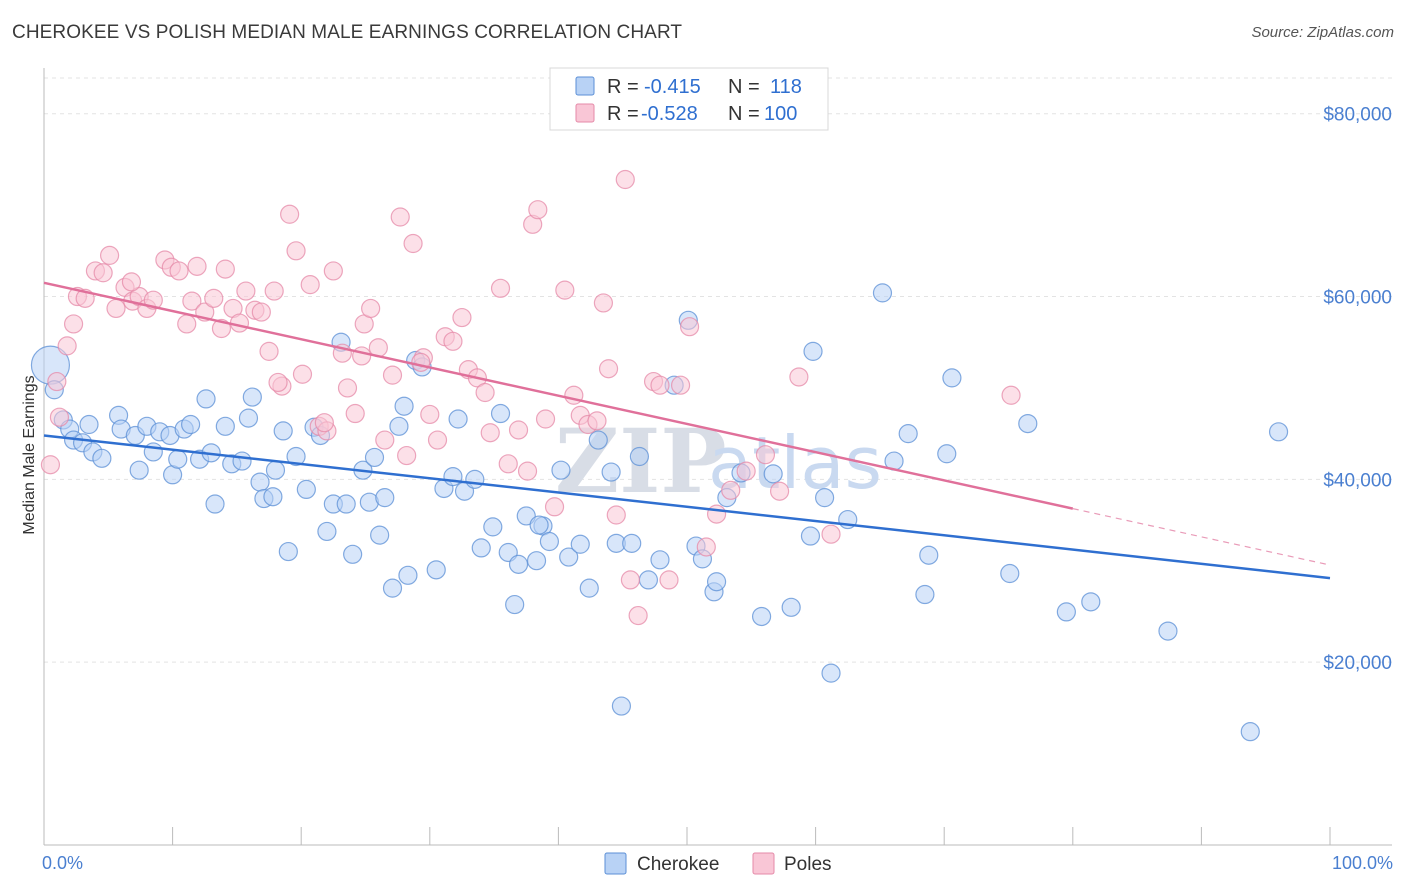 This screenshot has height=892, width=1406. I want to click on legend-n-value-poles: 100, so click(780, 114).